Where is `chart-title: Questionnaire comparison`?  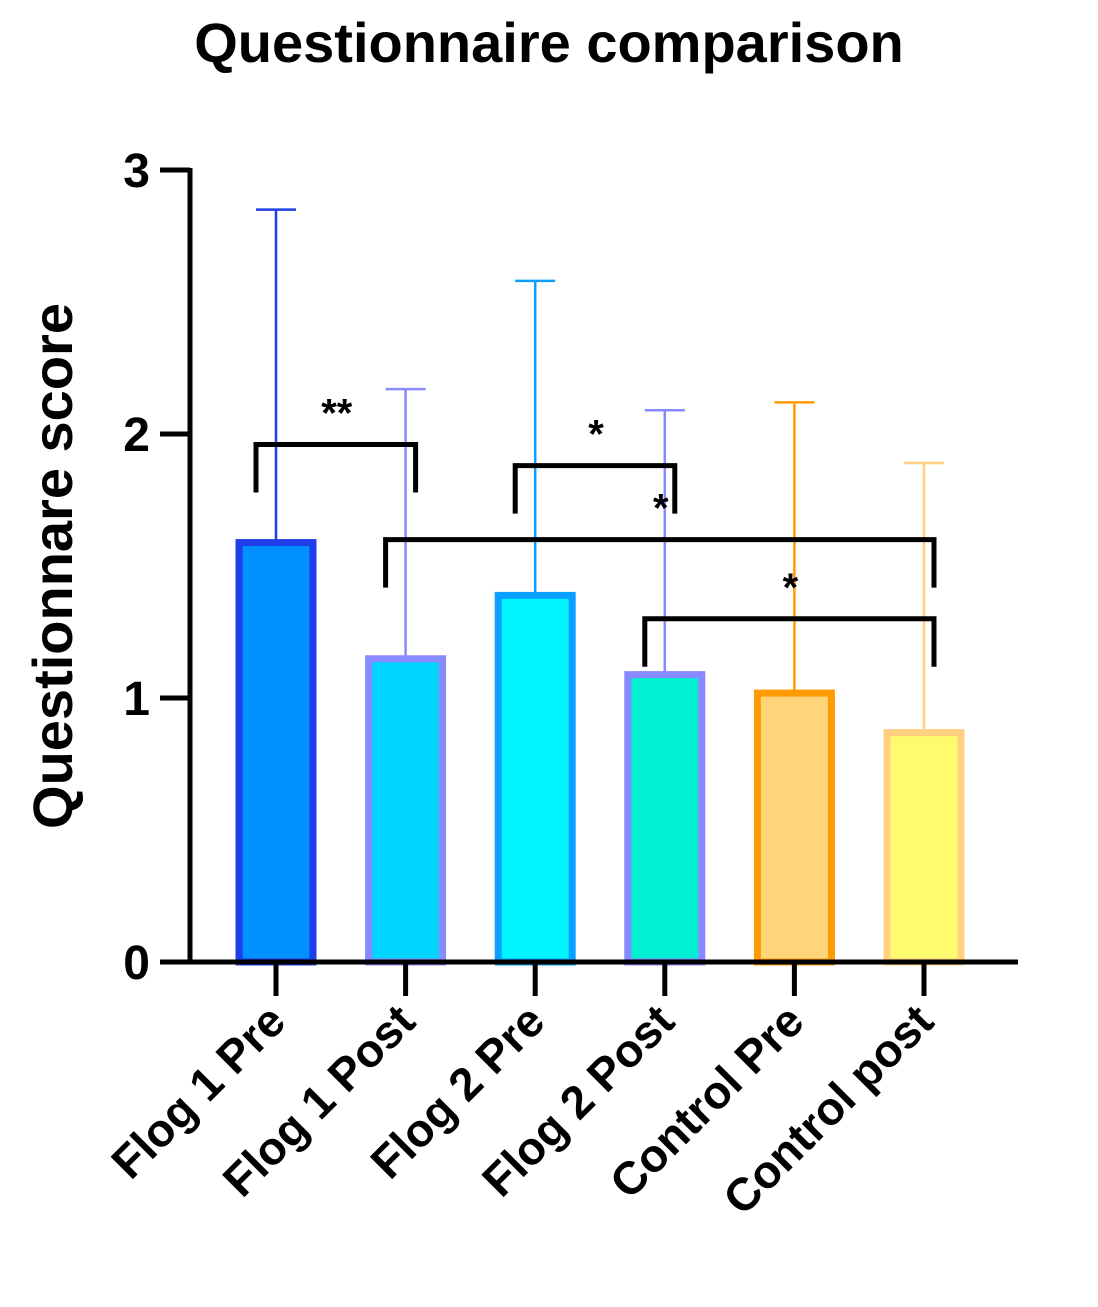 chart-title: Questionnaire comparison is located at coordinates (549, 42).